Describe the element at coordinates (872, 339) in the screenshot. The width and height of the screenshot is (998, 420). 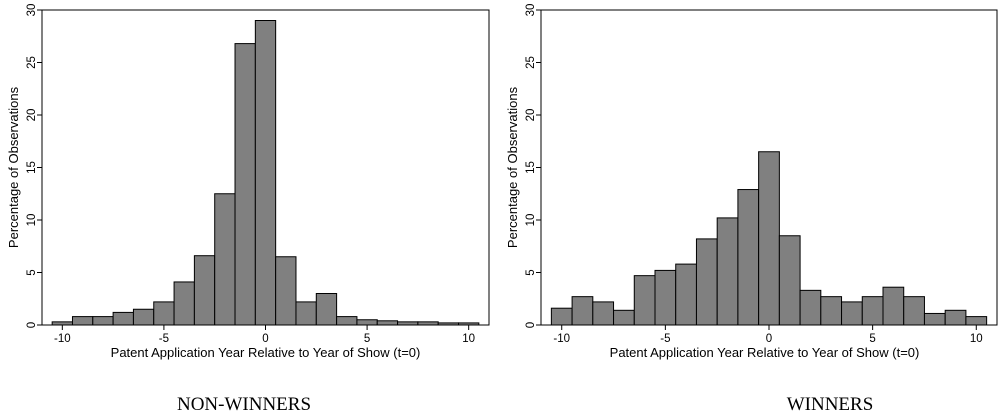
I see `winners-x-tick-label: 5` at that location.